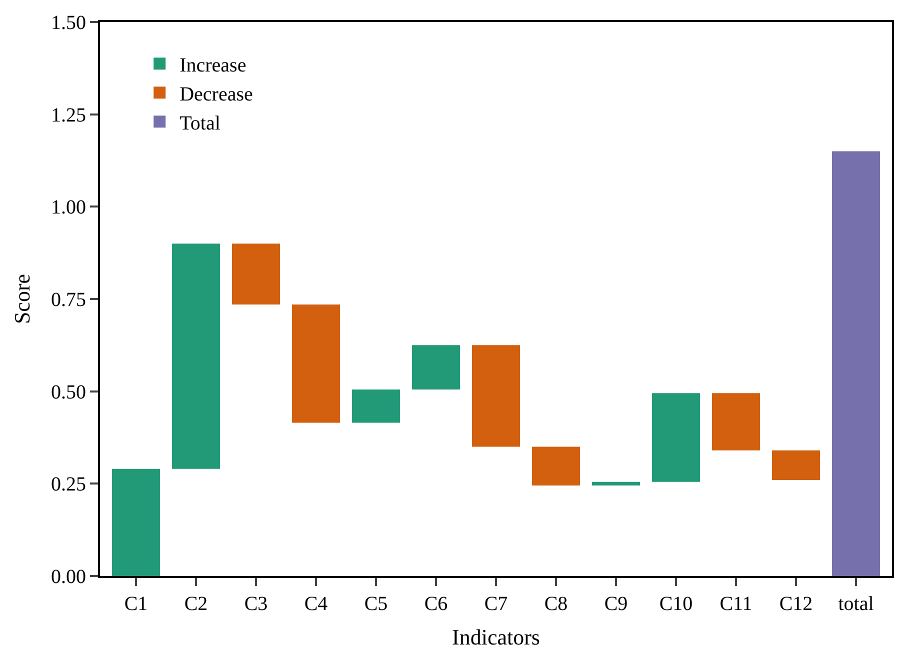  I want to click on legend-label: Decrease, so click(216, 94).